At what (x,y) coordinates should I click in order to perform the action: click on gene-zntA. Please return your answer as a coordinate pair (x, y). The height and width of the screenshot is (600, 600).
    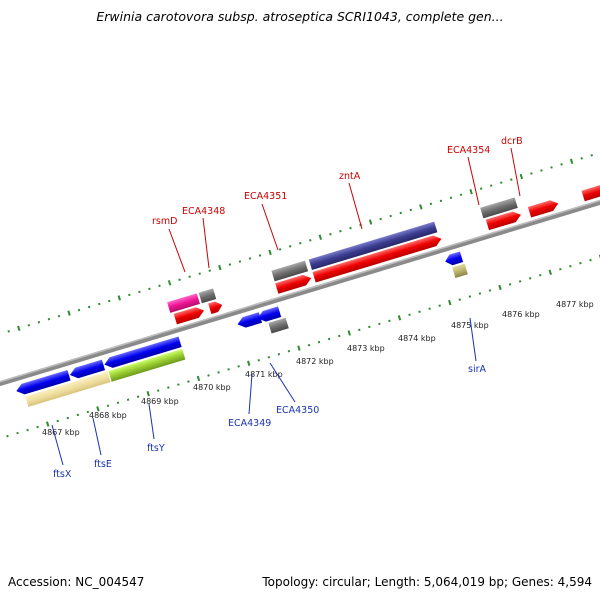
    Looking at the image, I should click on (378, 258).